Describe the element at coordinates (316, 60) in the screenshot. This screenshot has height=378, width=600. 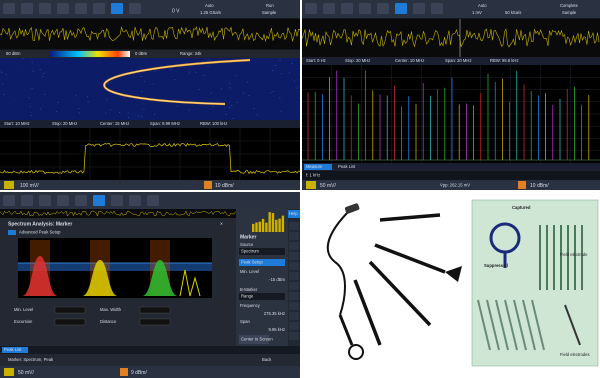
I see `start: Start: 0 Hz` at that location.